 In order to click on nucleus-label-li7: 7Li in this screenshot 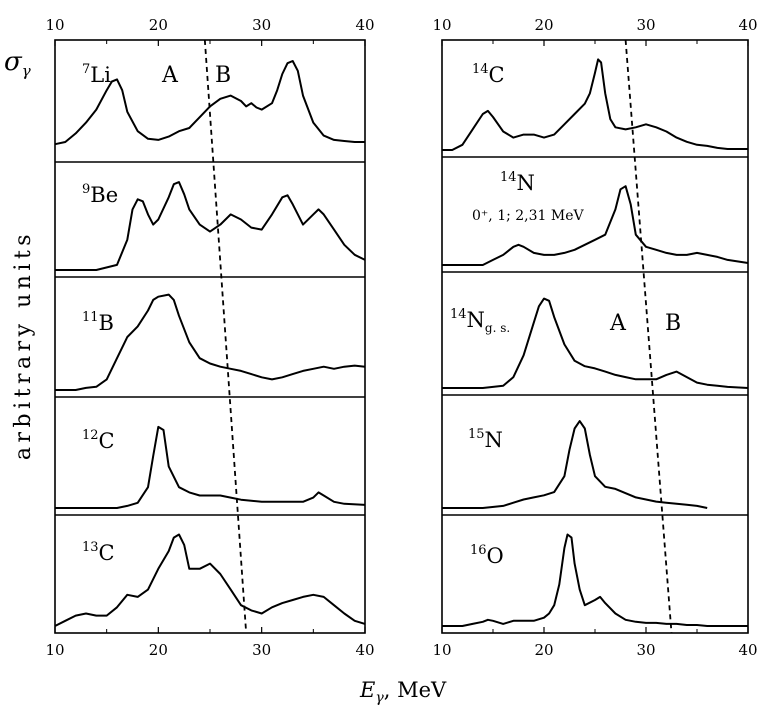, I will do `click(96, 74)`.